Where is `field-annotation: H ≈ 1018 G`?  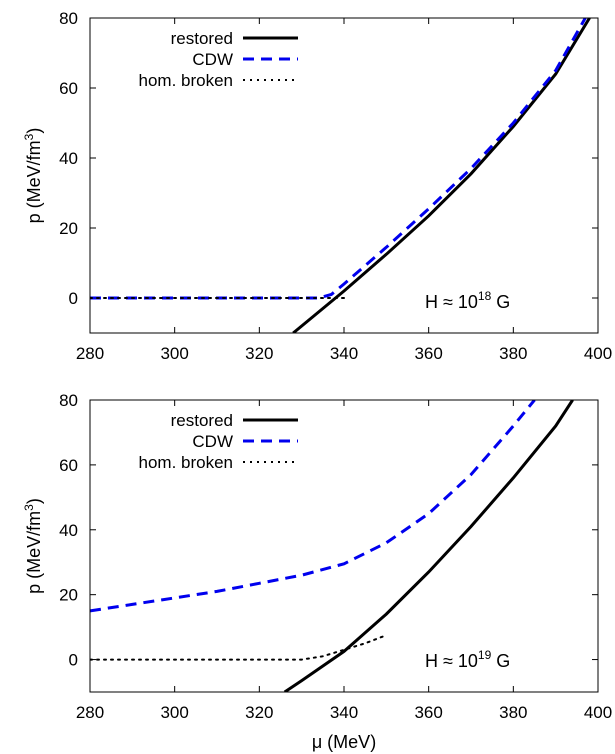 field-annotation: H ≈ 1018 G is located at coordinates (467, 300).